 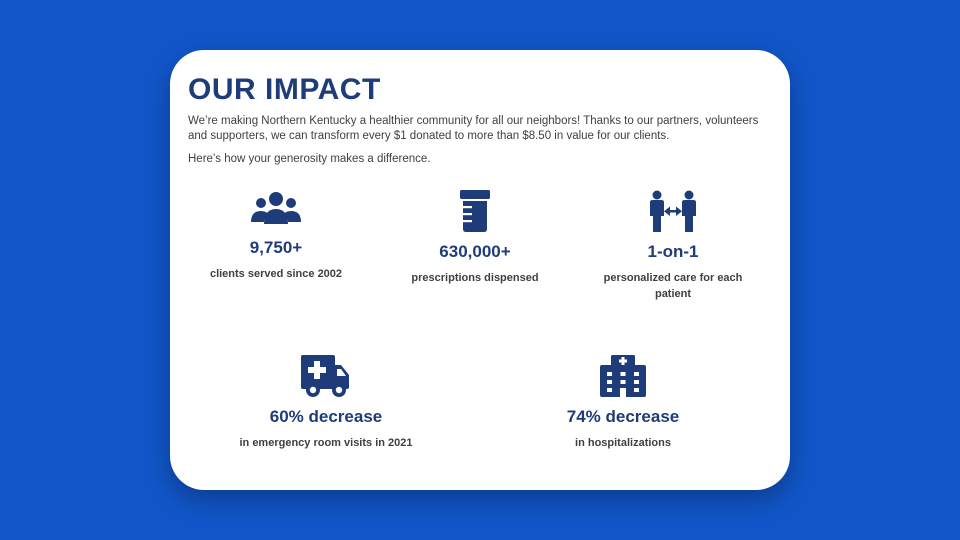 What do you see at coordinates (276, 236) in the screenshot?
I see `stat-clients: 9,750+ clients served since 2002` at bounding box center [276, 236].